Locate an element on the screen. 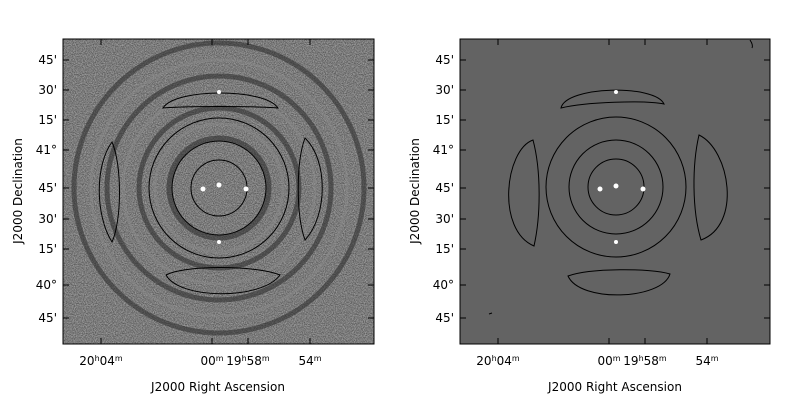  left-contours is located at coordinates (210, 193).